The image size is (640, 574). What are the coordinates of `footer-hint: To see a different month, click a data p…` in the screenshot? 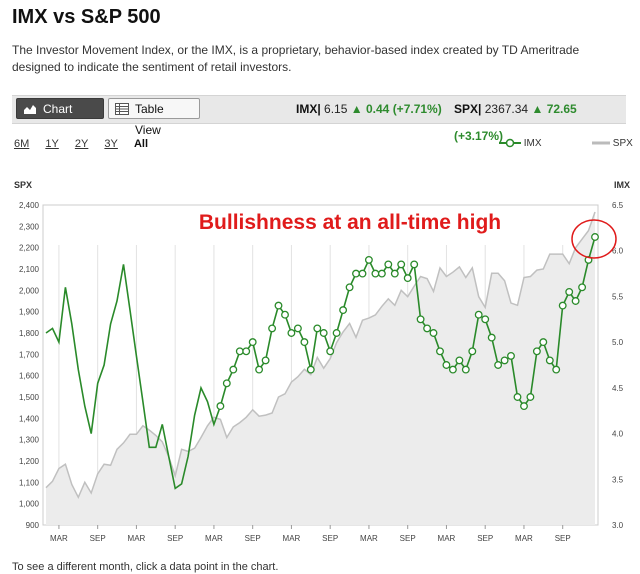 It's located at (145, 567).